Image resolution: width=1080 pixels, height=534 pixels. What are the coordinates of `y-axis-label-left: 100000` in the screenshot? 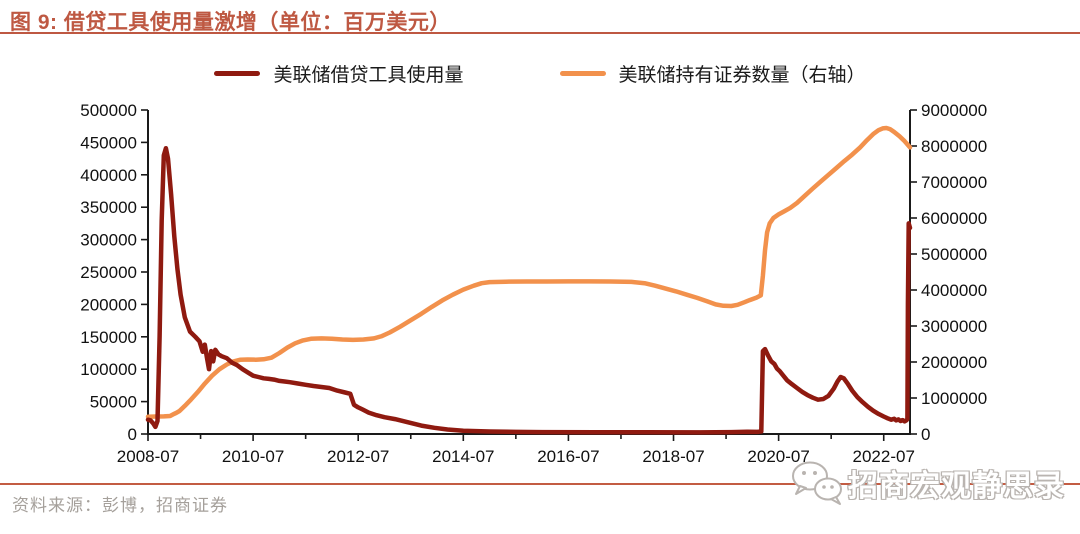 It's located at (108, 369).